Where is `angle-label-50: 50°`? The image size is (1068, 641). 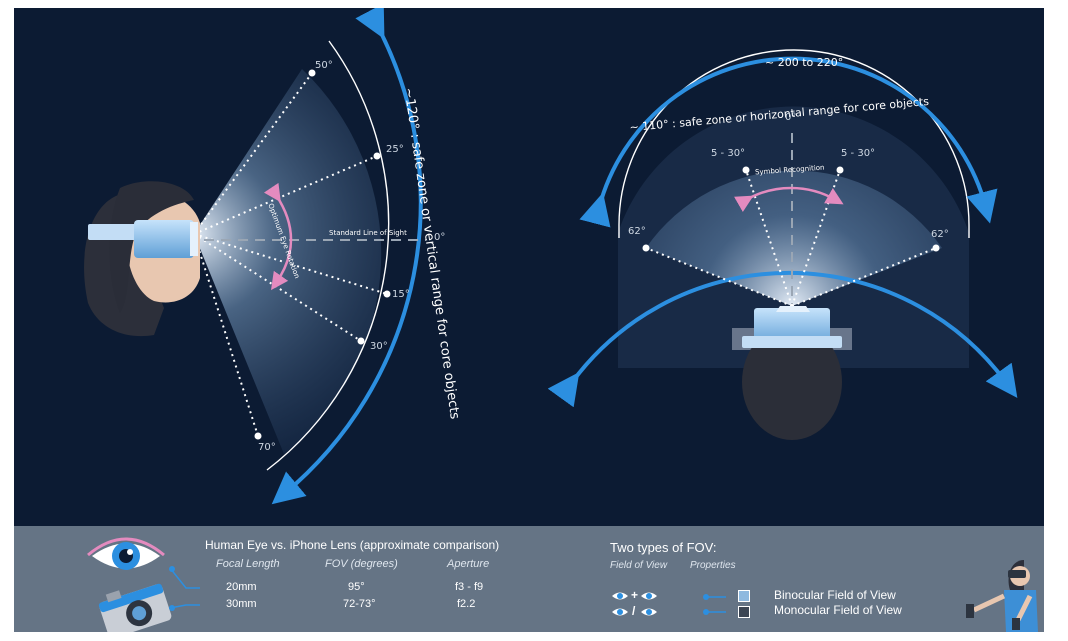 angle-label-50: 50° is located at coordinates (324, 65).